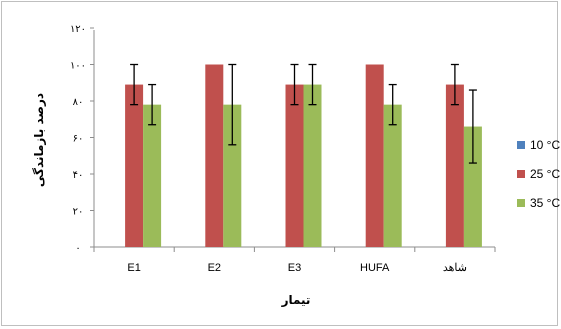  What do you see at coordinates (78, 175) in the screenshot?
I see `y-tick-label: ۴۰` at bounding box center [78, 175].